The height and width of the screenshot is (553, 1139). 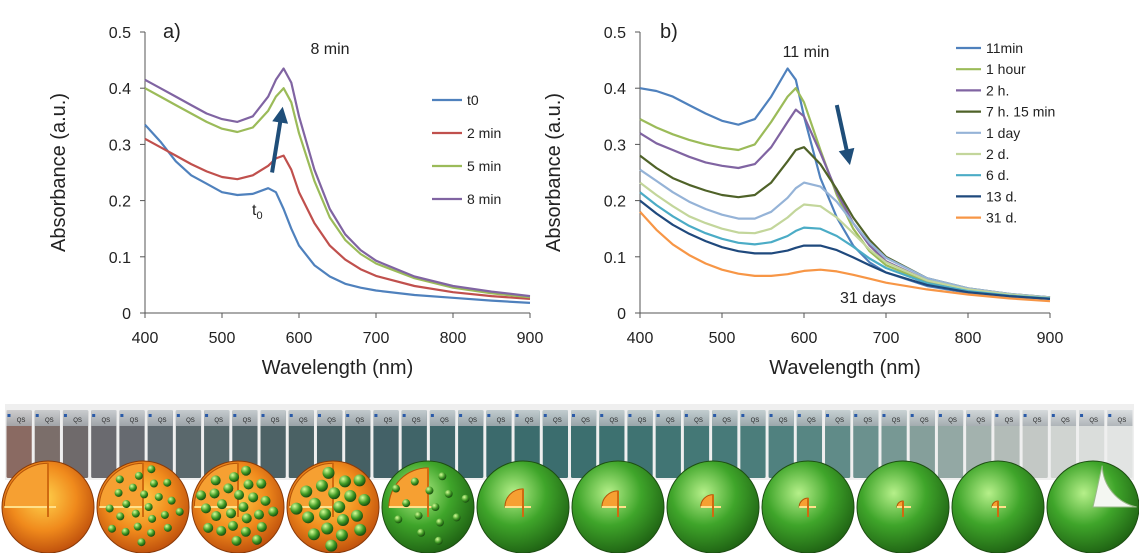 What do you see at coordinates (615, 33) in the screenshot?
I see `y-tick-label: 0.5` at bounding box center [615, 33].